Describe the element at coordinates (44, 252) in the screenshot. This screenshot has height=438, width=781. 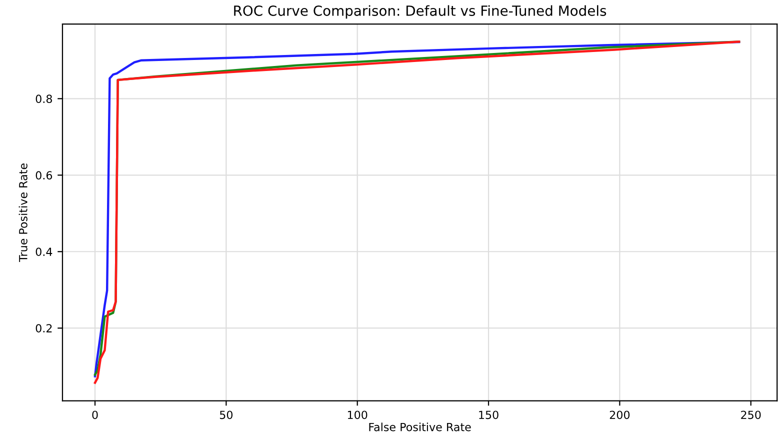
I see `y-tick-label: 0.4` at that location.